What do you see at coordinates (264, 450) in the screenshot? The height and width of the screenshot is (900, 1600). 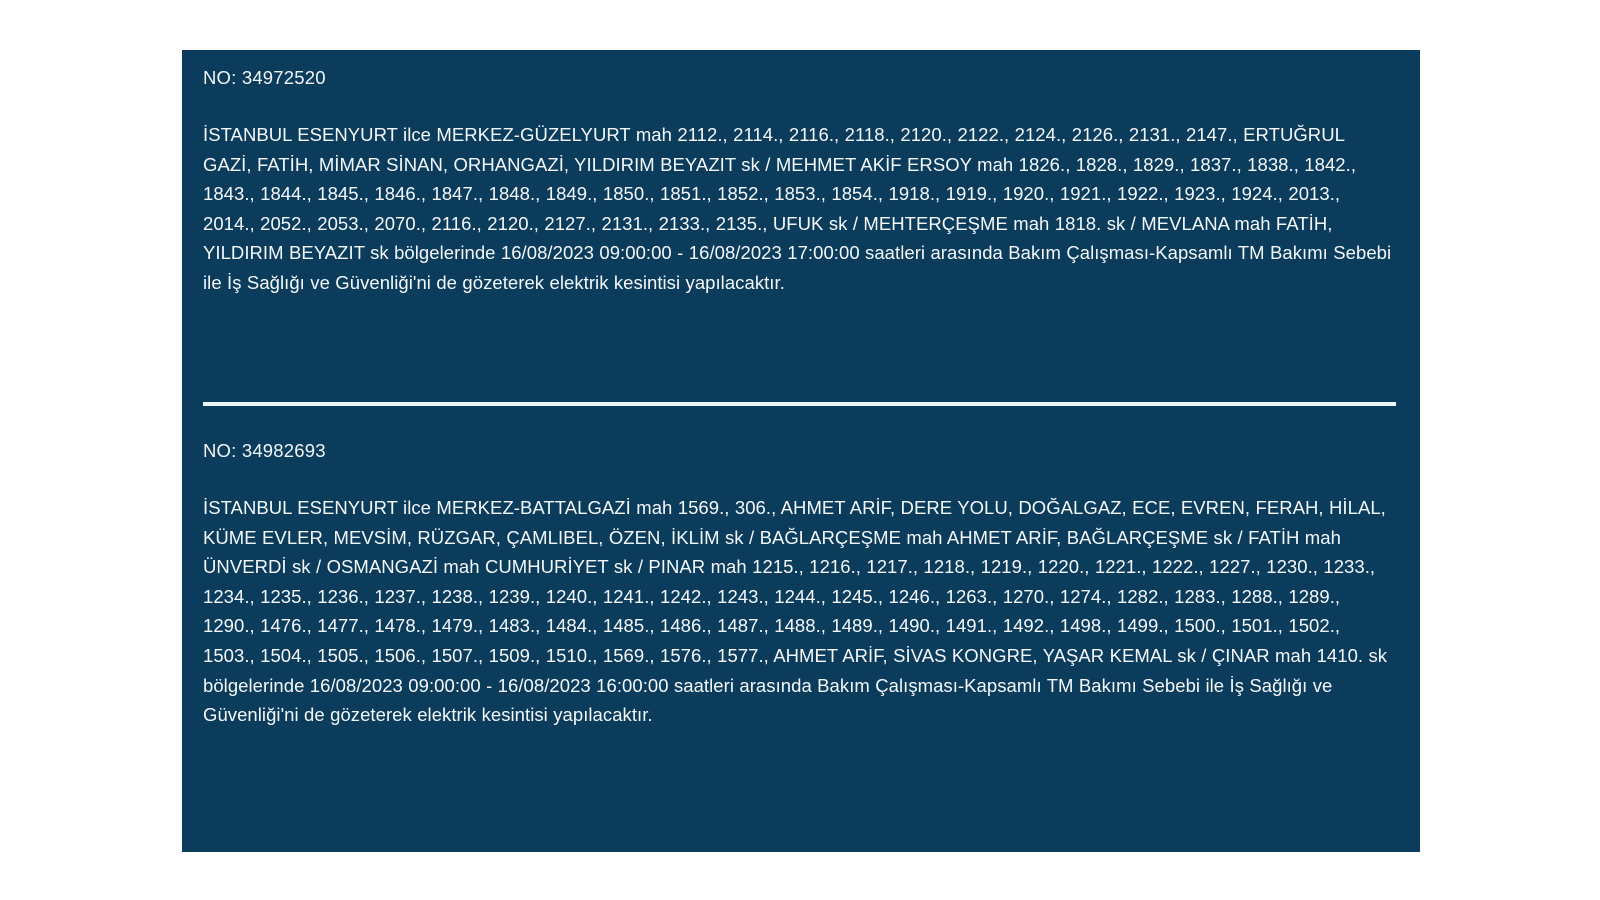 I see `notice-number-2: NO: 34982693` at bounding box center [264, 450].